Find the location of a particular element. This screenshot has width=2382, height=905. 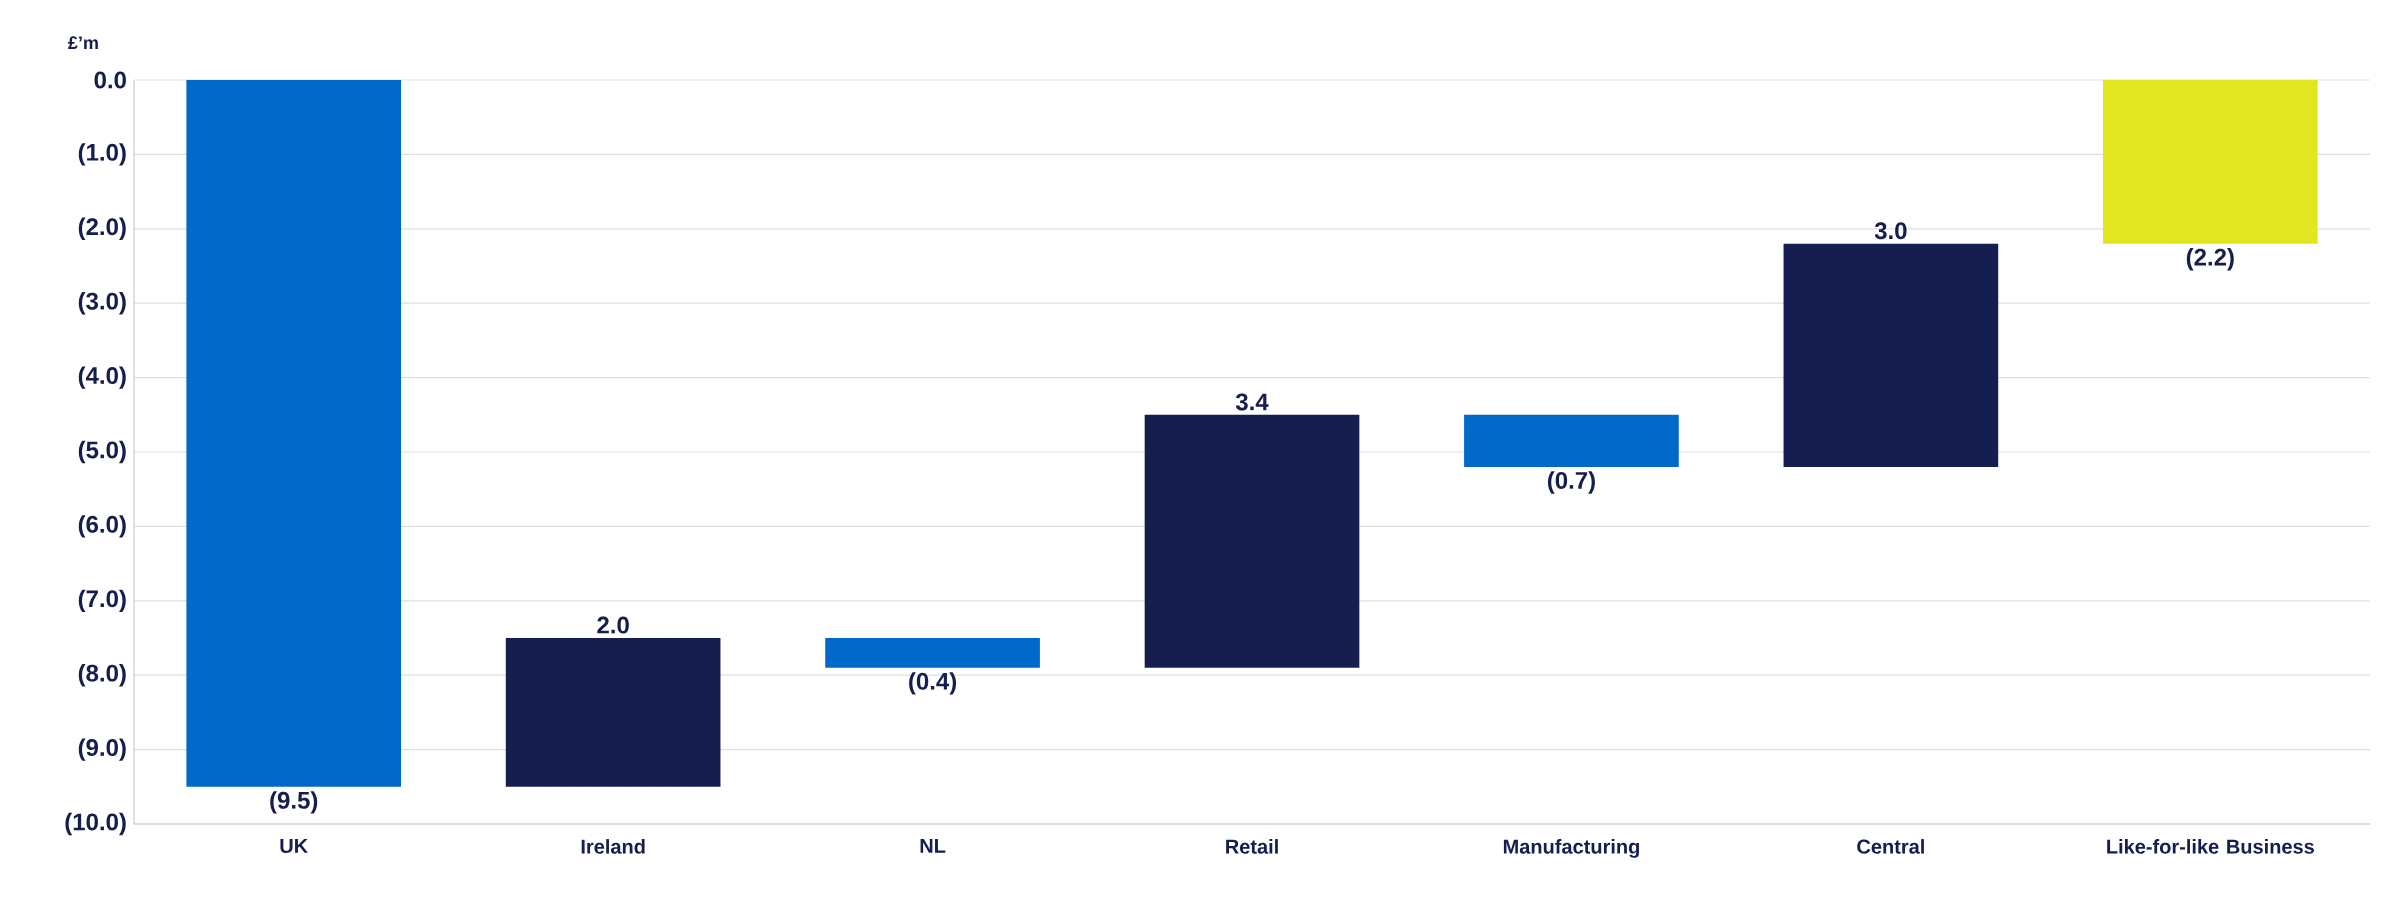

data-label: 2.0 is located at coordinates (613, 625).